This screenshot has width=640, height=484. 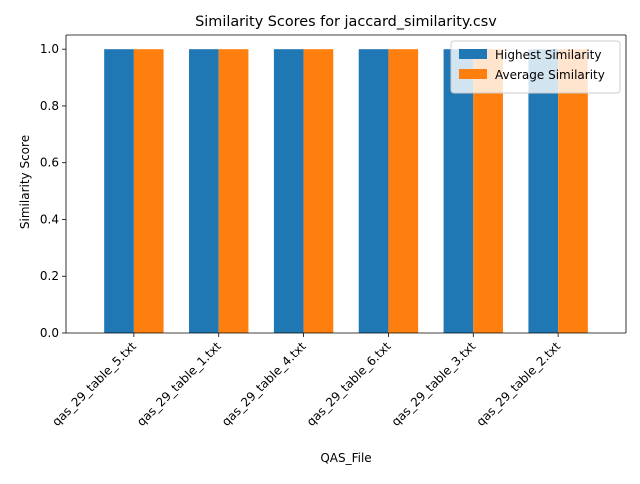 What do you see at coordinates (25, 182) in the screenshot?
I see `y-axis-label: Similarity Score` at bounding box center [25, 182].